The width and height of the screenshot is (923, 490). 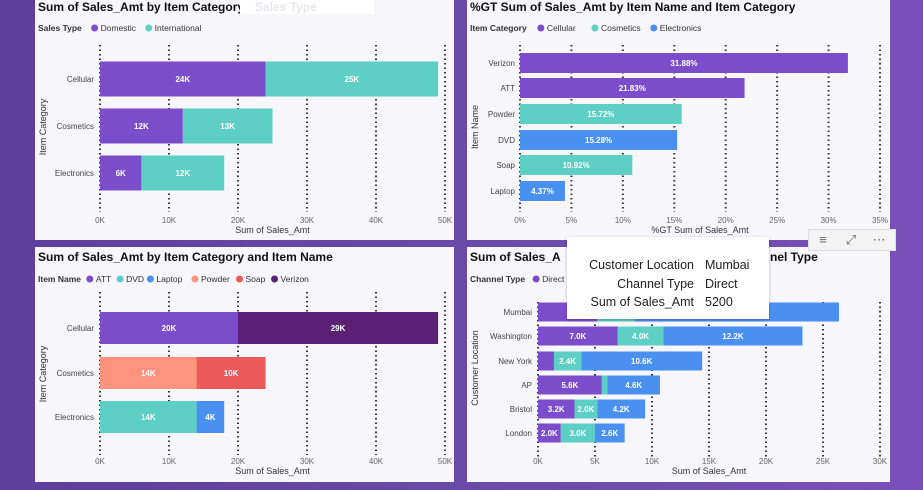 What do you see at coordinates (520, 220) in the screenshot?
I see `x-tick-label: 0%` at bounding box center [520, 220].